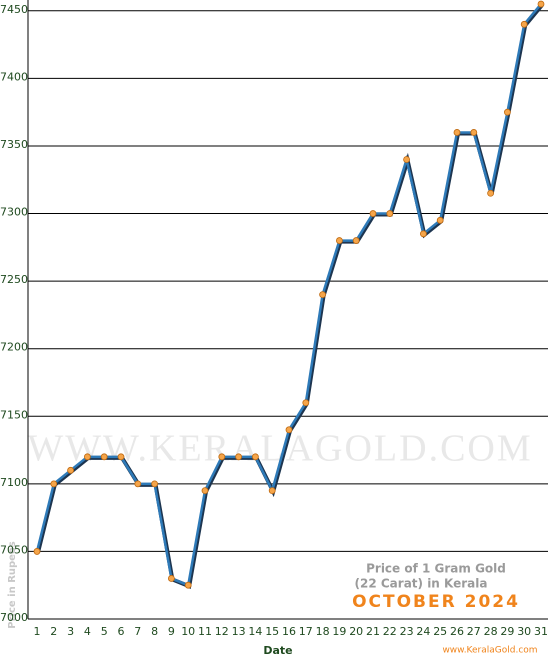 The height and width of the screenshot is (660, 550). What do you see at coordinates (14, 617) in the screenshot?
I see `y-tick-label: 7000` at bounding box center [14, 617].